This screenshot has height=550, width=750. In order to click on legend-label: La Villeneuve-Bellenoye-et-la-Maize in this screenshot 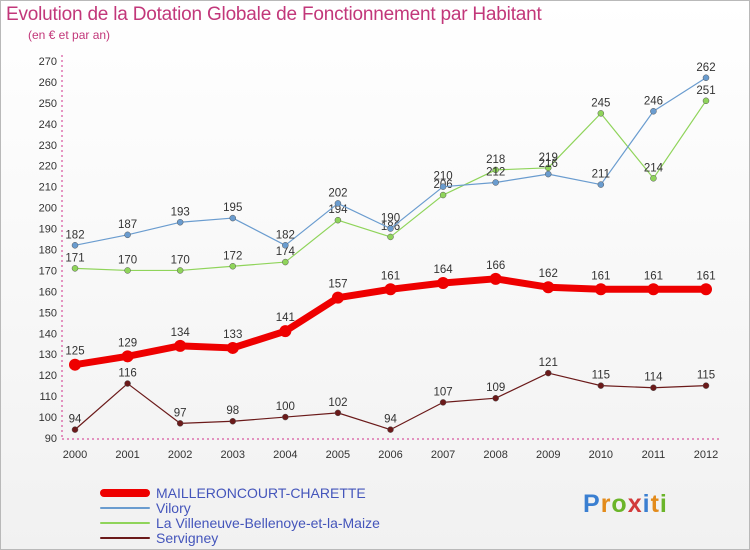, I will do `click(268, 523)`.